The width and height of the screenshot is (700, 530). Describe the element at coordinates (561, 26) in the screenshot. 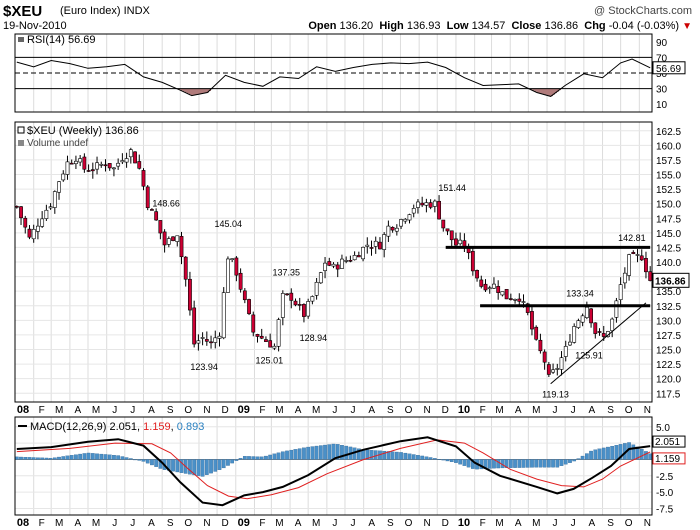

I see `close-value: 136.86` at that location.